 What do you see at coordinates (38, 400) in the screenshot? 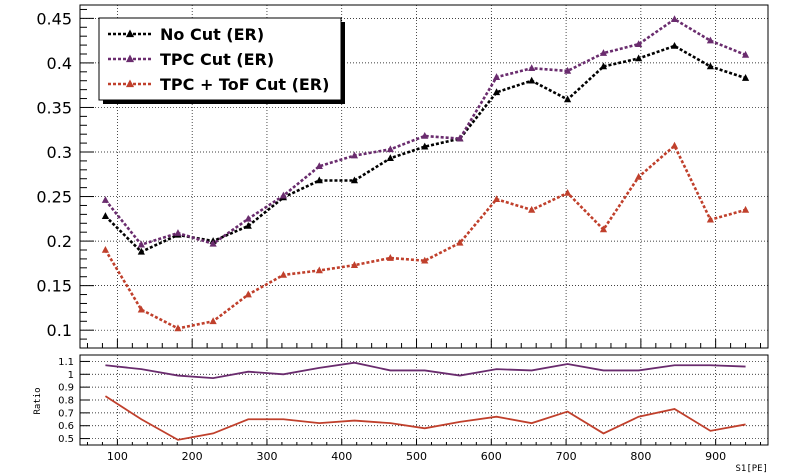
I see `ratio-y-axis-label: Ratio` at bounding box center [38, 400].